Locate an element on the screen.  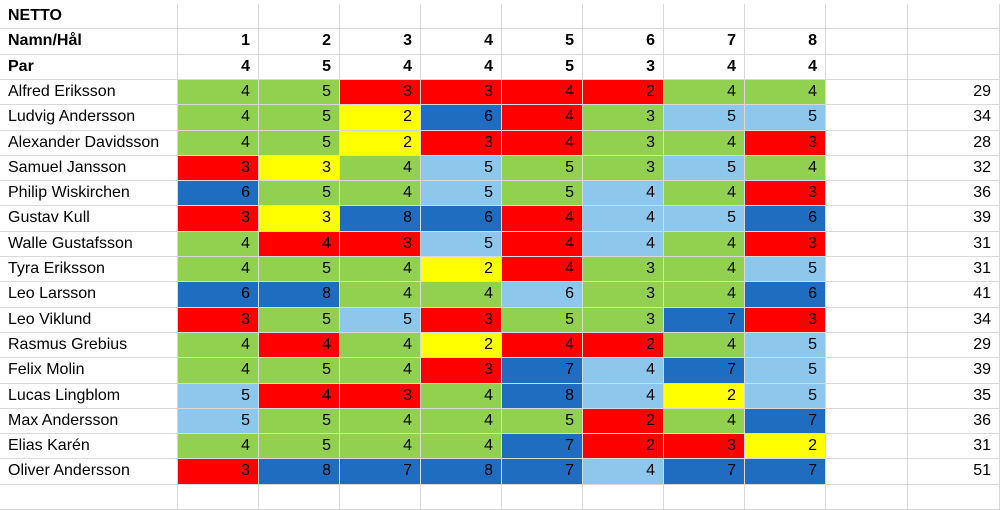
par-label: Par is located at coordinates (89, 67).